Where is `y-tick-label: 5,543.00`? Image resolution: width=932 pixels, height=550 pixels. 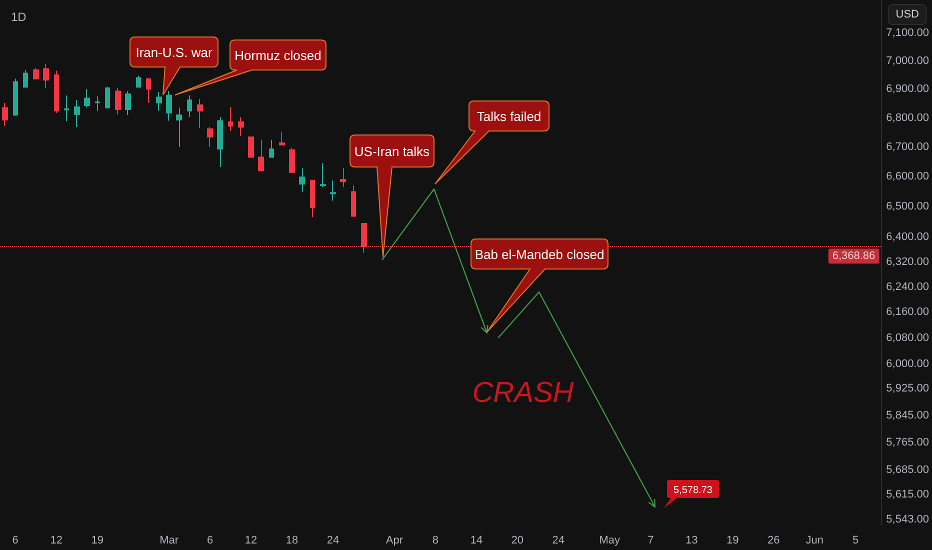
y-tick-label: 5,543.00 is located at coordinates (908, 520).